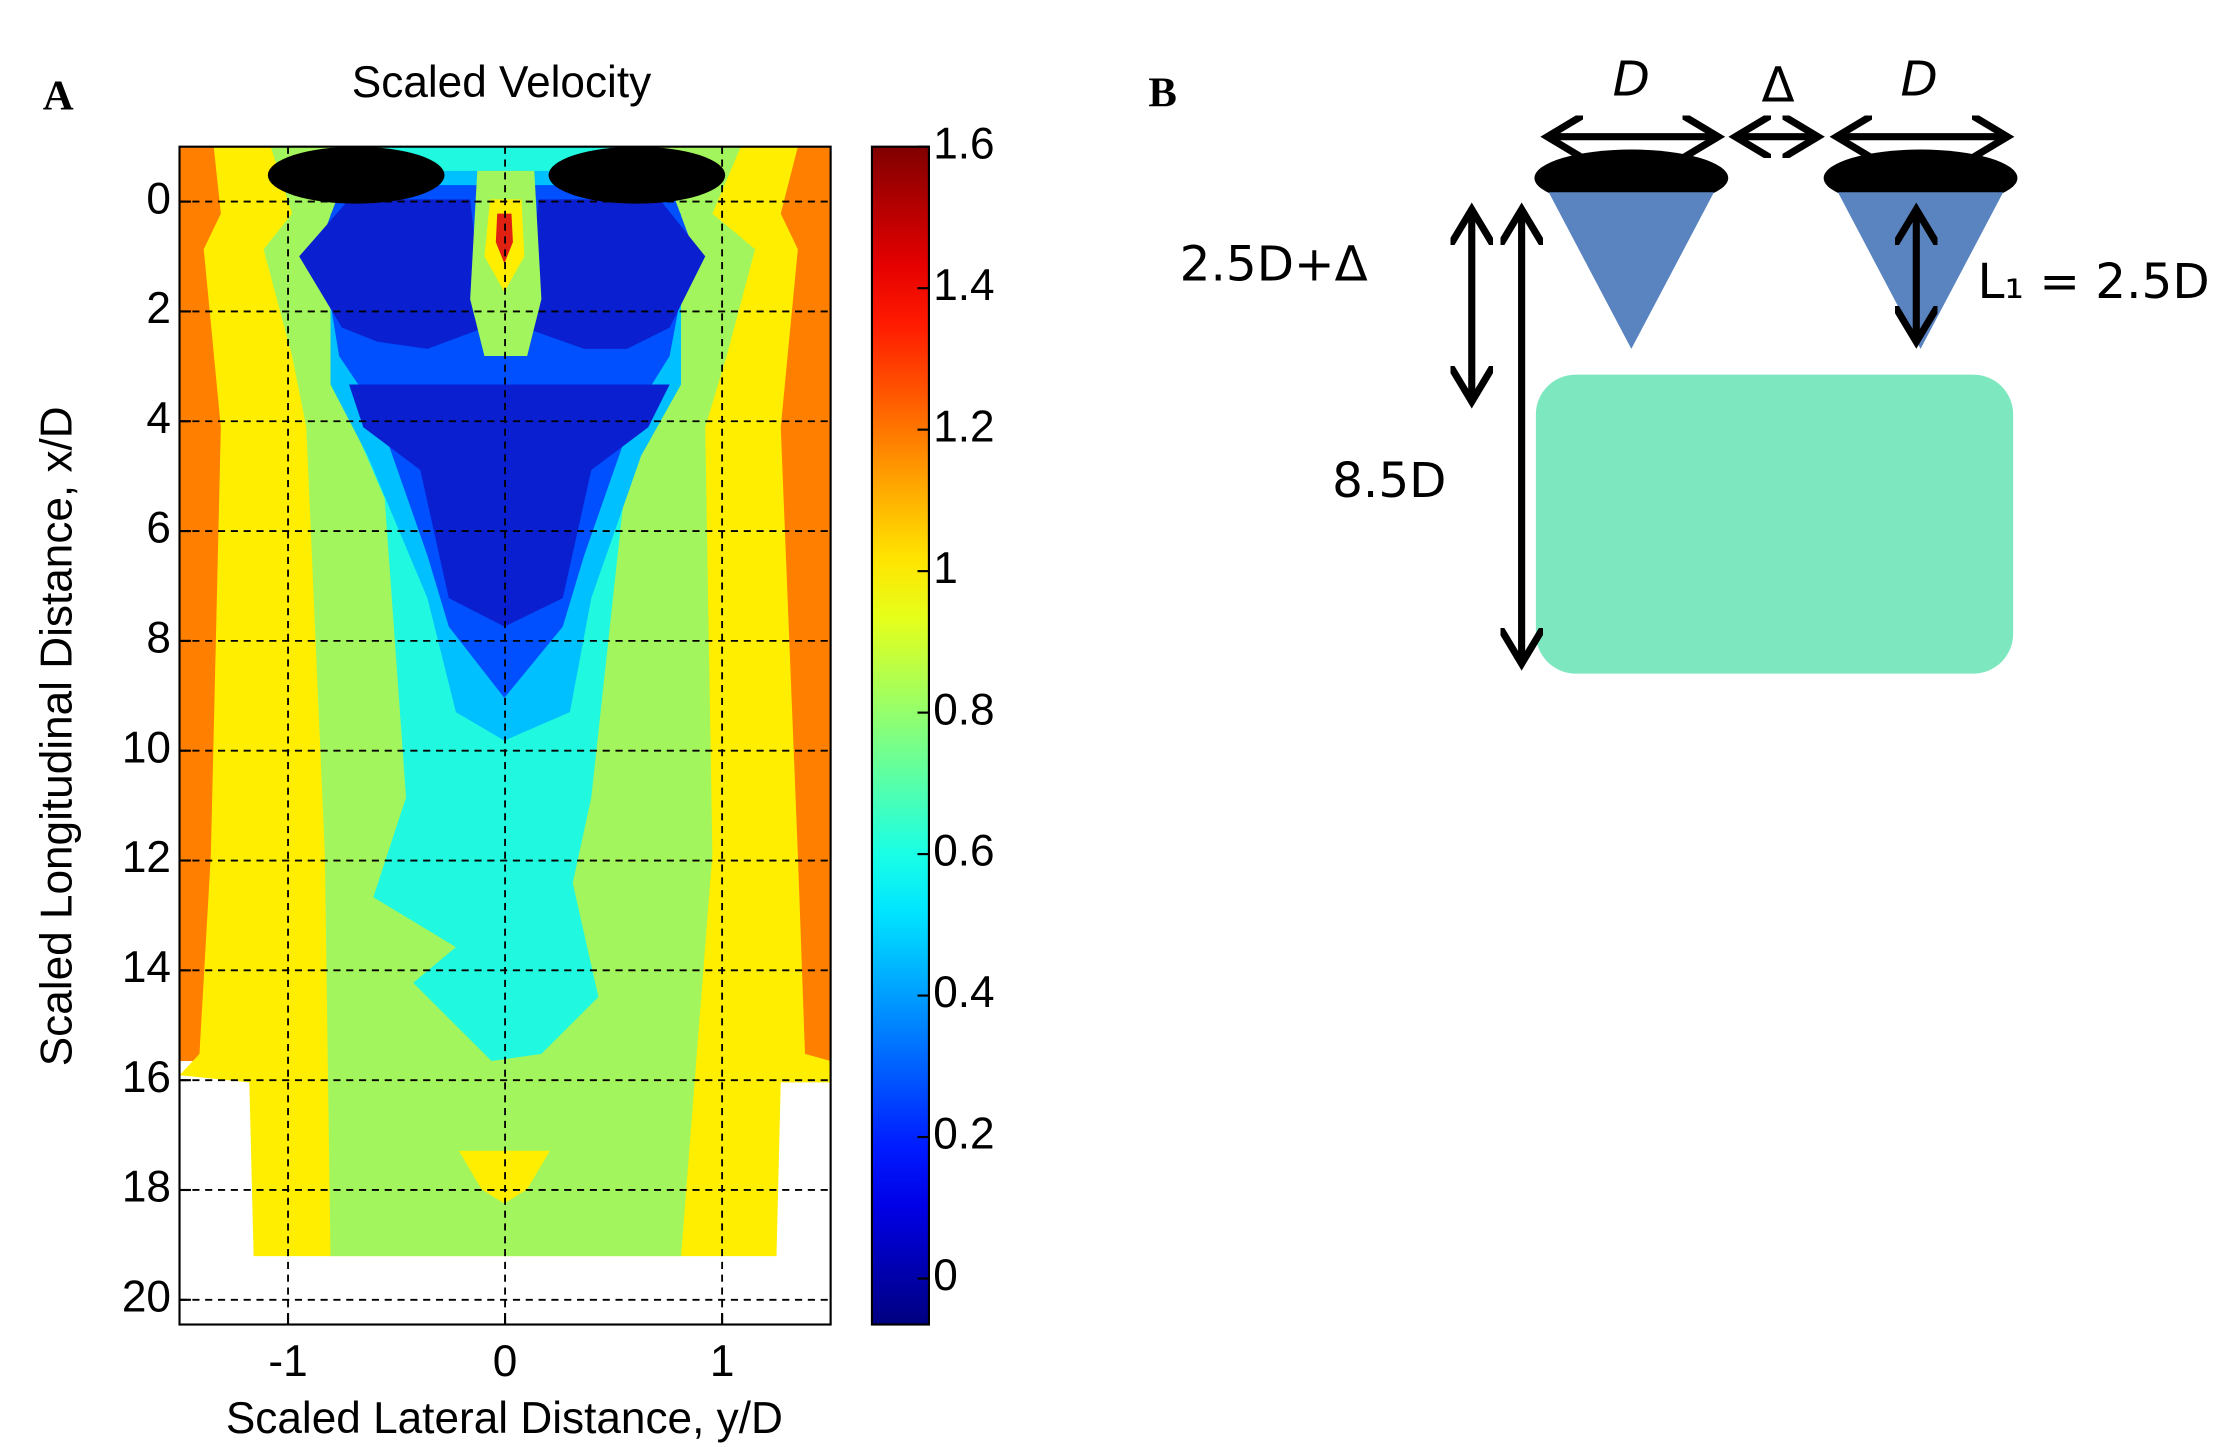 The width and height of the screenshot is (2234, 1447). I want to click on colorbar-tick-label: 0.6, so click(963, 851).